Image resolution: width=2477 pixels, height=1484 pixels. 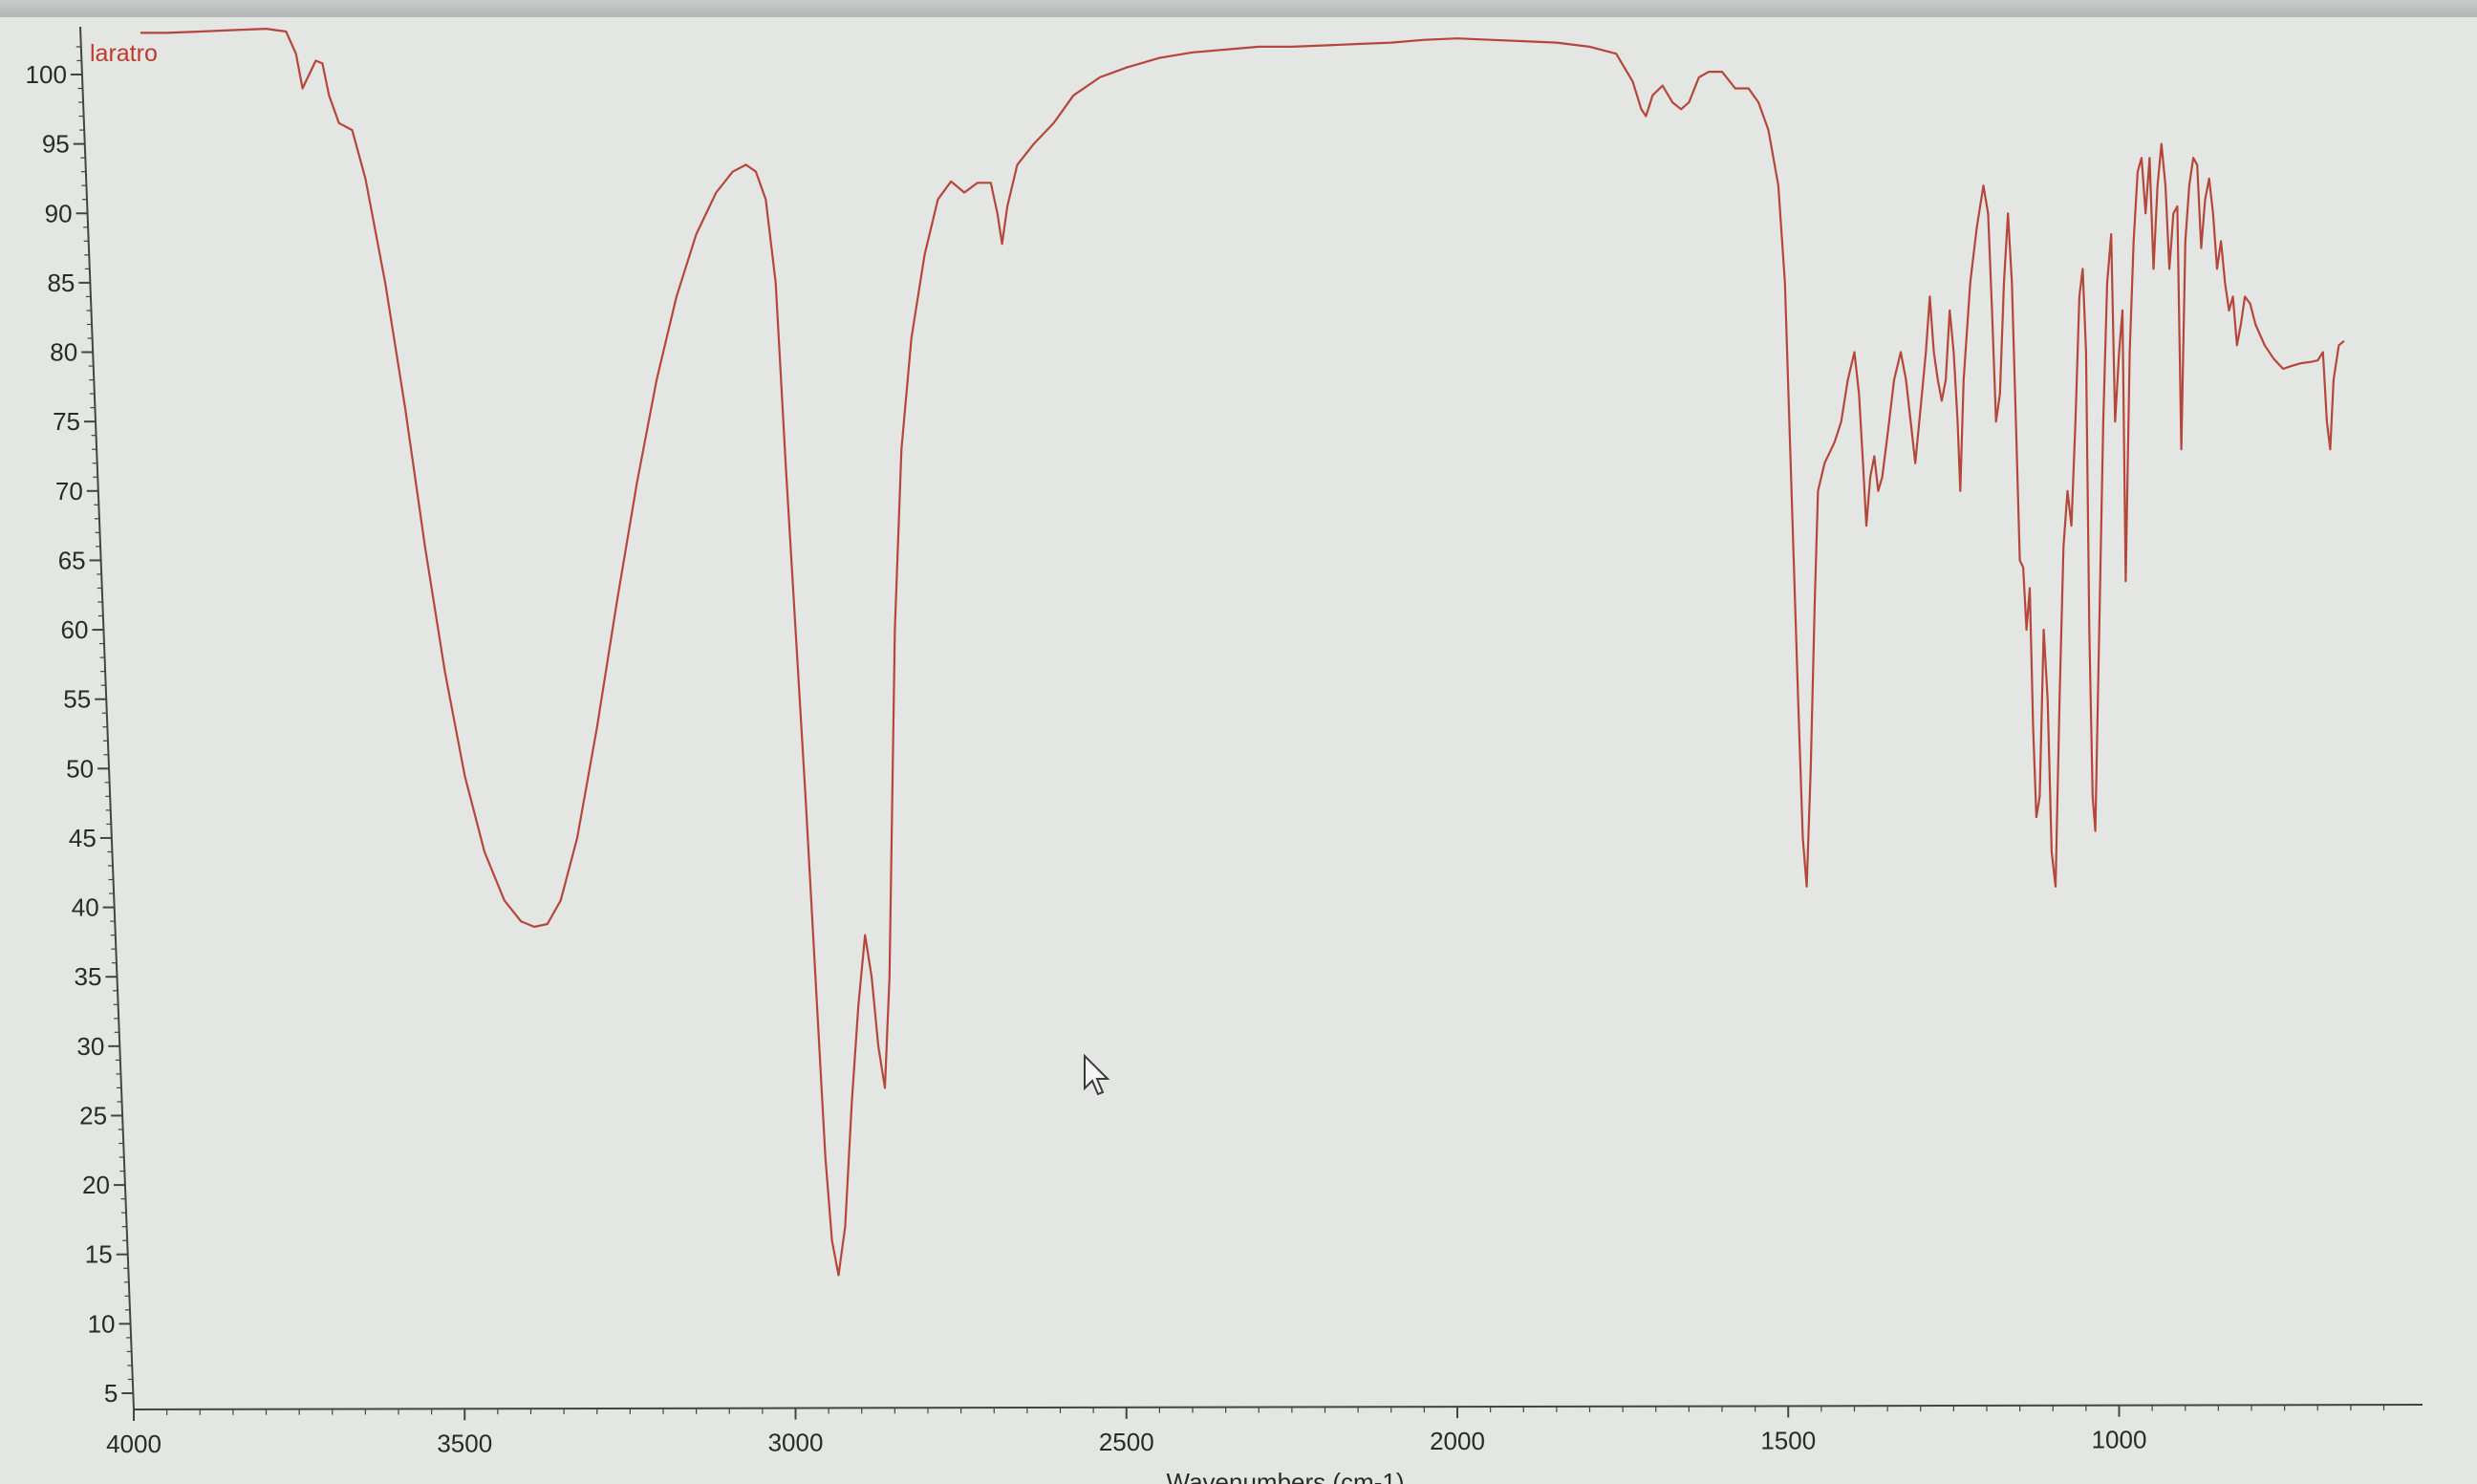 What do you see at coordinates (1278, 1407) in the screenshot?
I see `x-axis-line` at bounding box center [1278, 1407].